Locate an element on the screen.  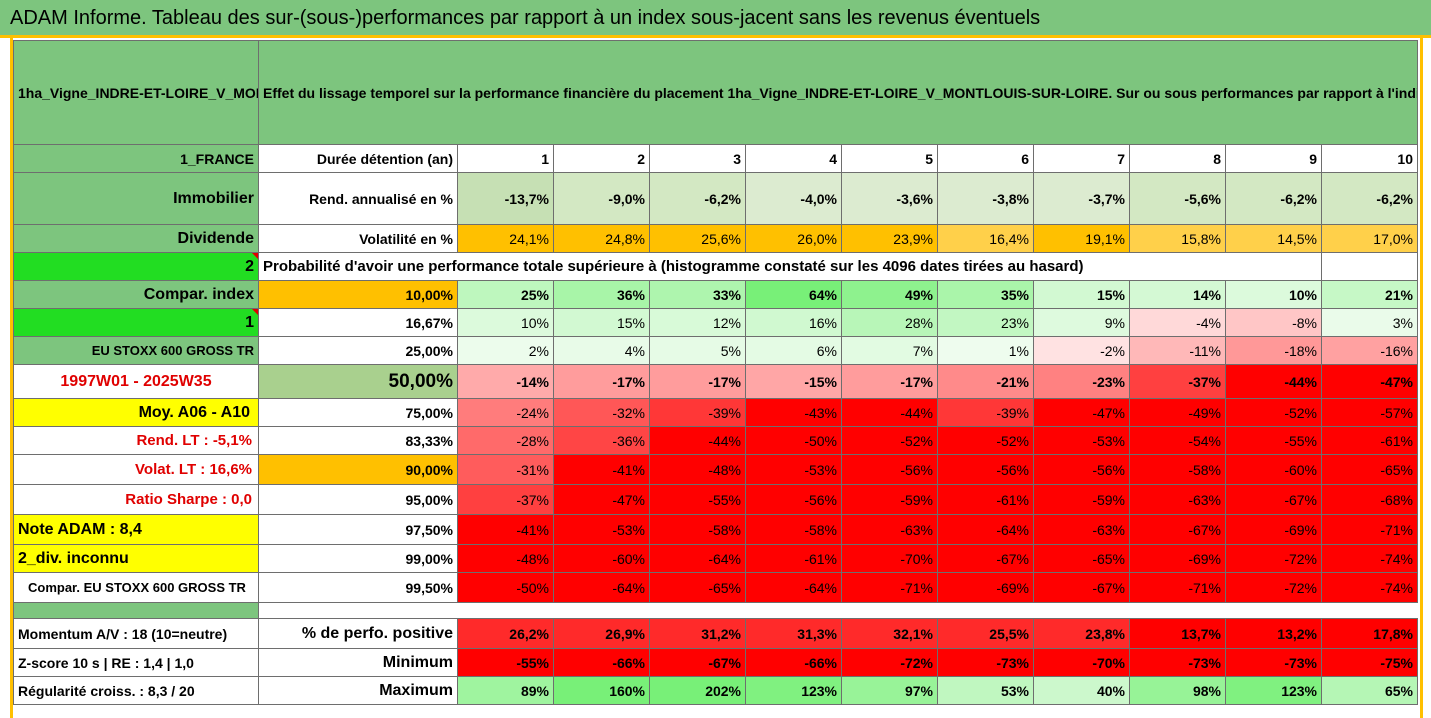
percentile-value: -15% is located at coordinates (793, 381).